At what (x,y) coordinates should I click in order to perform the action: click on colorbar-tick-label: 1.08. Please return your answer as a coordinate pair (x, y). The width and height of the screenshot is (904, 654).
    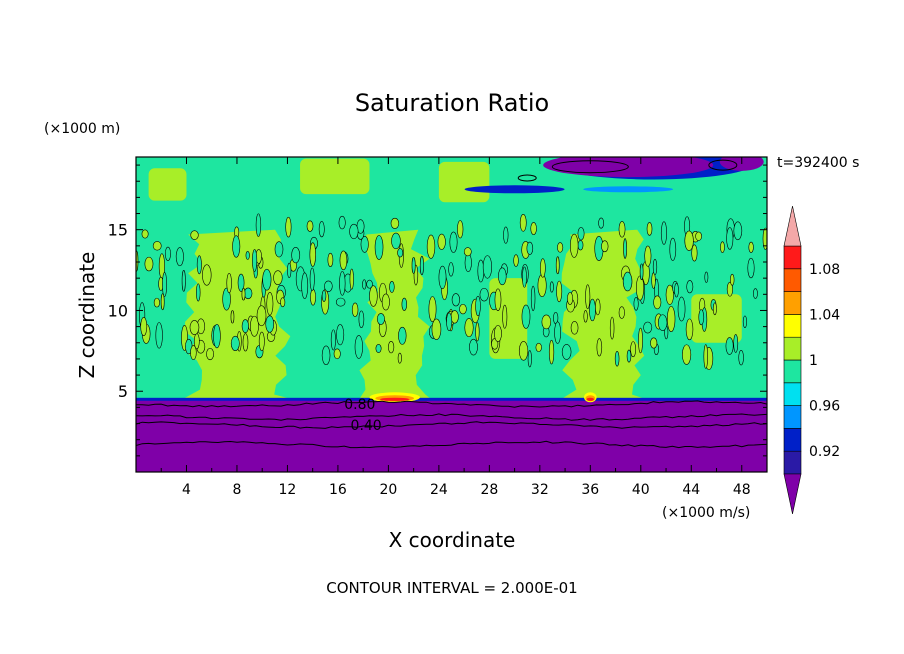
    Looking at the image, I should click on (824, 270).